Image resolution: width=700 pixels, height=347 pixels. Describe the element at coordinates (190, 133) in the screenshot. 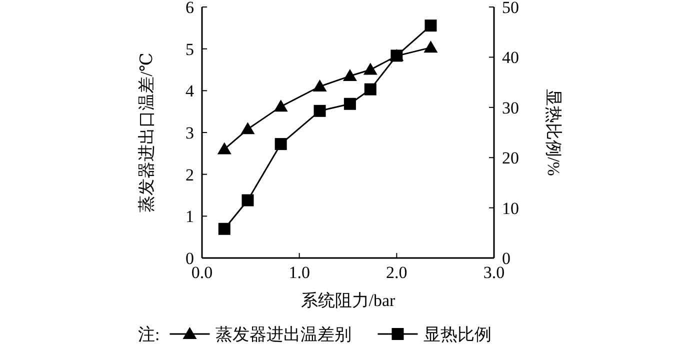

I see `y-tick-label: 3` at that location.